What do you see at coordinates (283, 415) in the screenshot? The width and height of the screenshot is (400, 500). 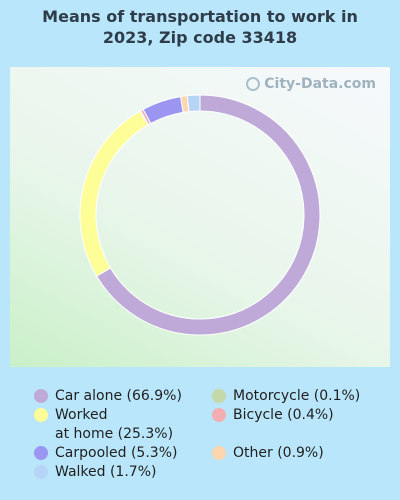 I see `legend-label-bicycle: Bicycle (0.4%)` at bounding box center [283, 415].